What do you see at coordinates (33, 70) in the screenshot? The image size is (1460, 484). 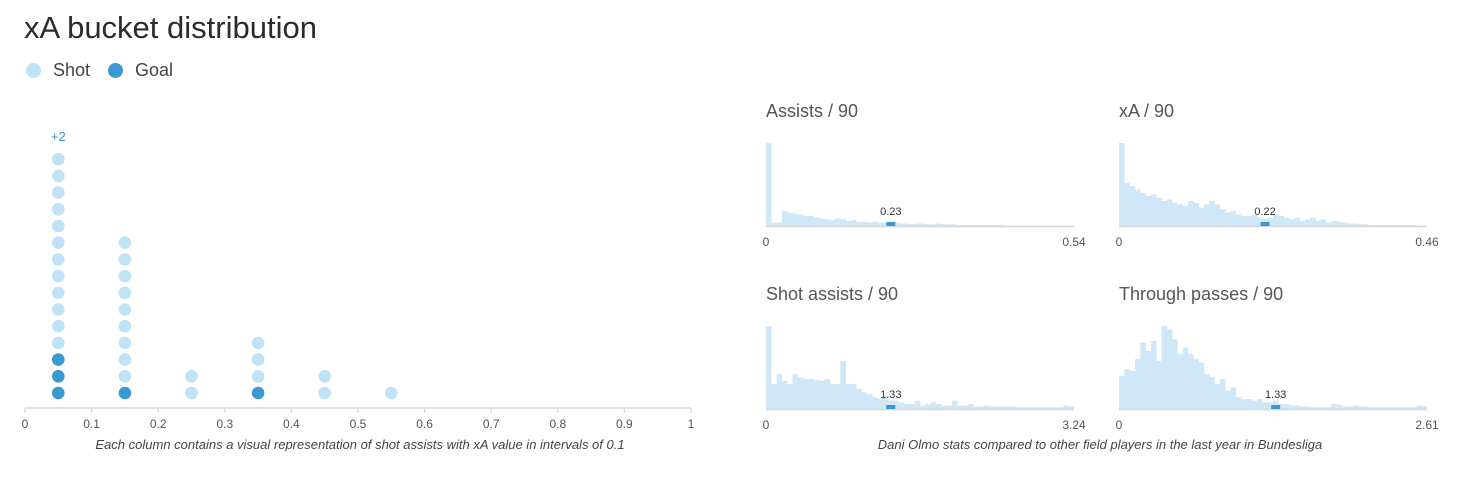 I see `legend-swatch-shot` at bounding box center [33, 70].